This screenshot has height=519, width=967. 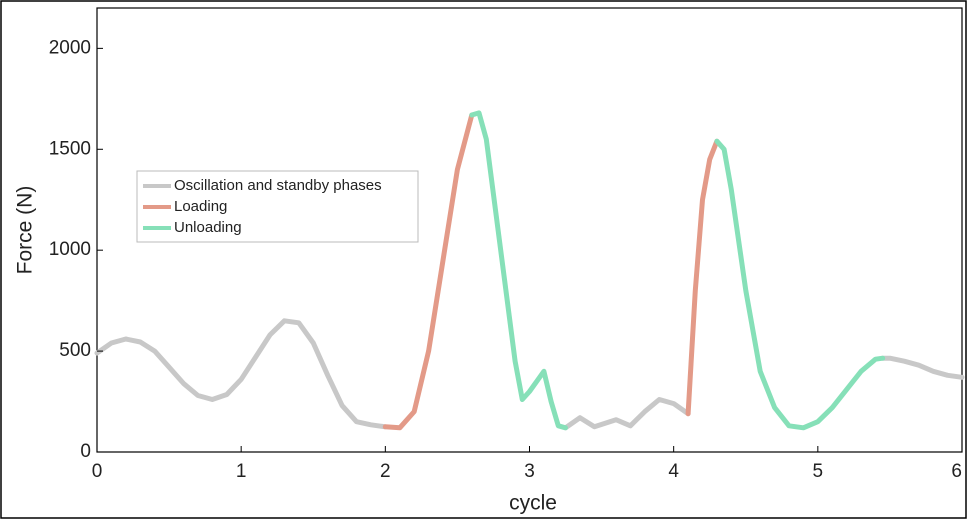 What do you see at coordinates (208, 227) in the screenshot?
I see `legend-label: Unloading` at bounding box center [208, 227].